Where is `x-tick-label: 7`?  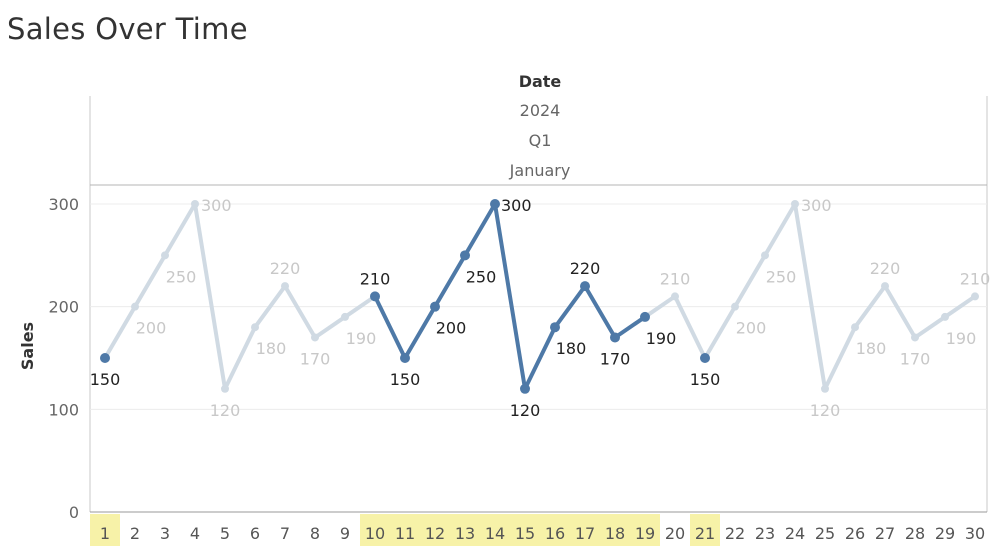
x-tick-label: 7 is located at coordinates (285, 533).